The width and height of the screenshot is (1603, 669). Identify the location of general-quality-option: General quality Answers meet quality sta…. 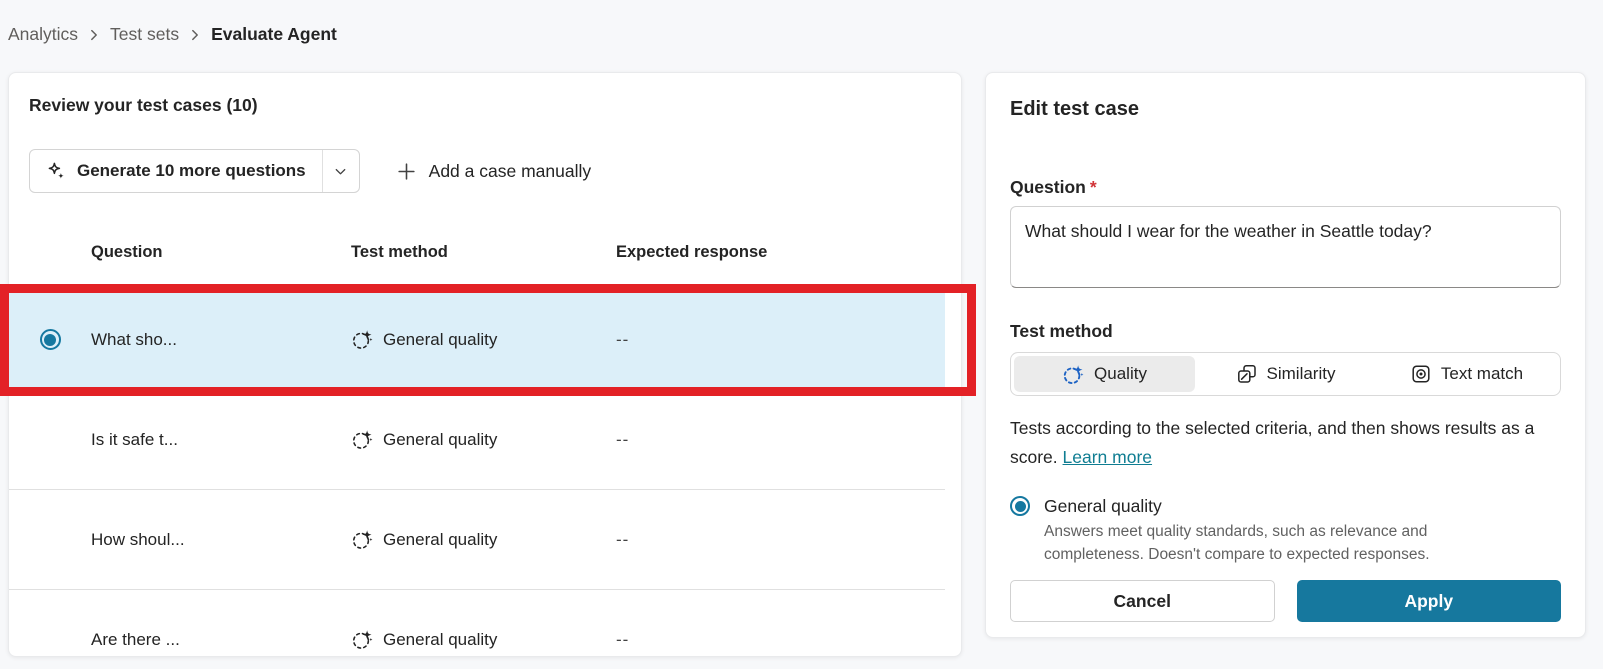
(1285, 530).